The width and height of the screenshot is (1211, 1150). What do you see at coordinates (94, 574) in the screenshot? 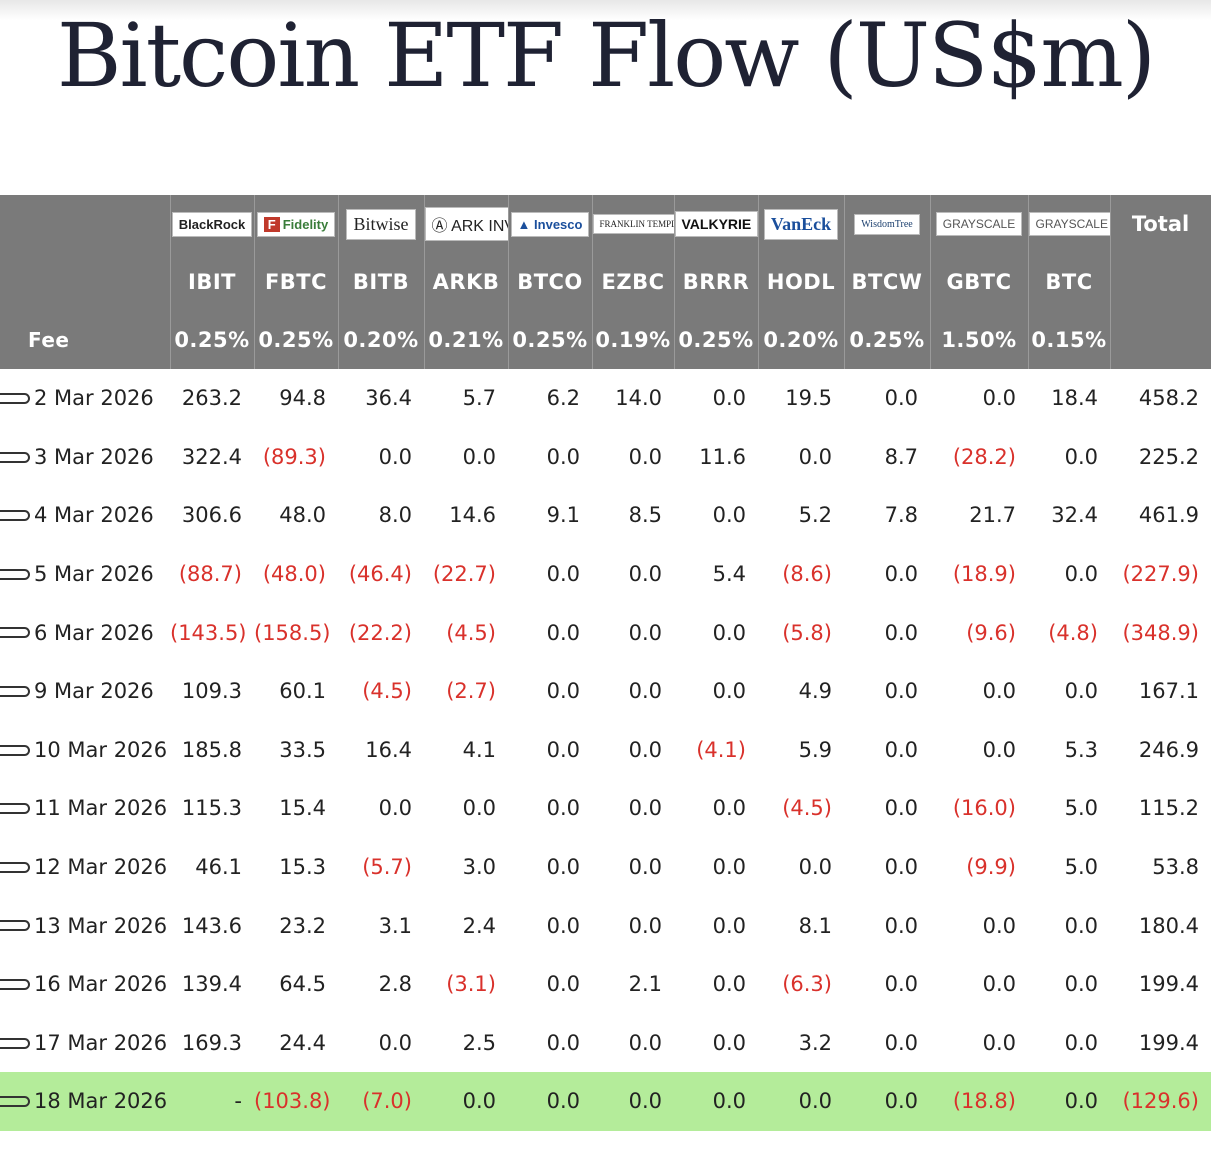
I see `date-label: 5 Mar 2026` at bounding box center [94, 574].